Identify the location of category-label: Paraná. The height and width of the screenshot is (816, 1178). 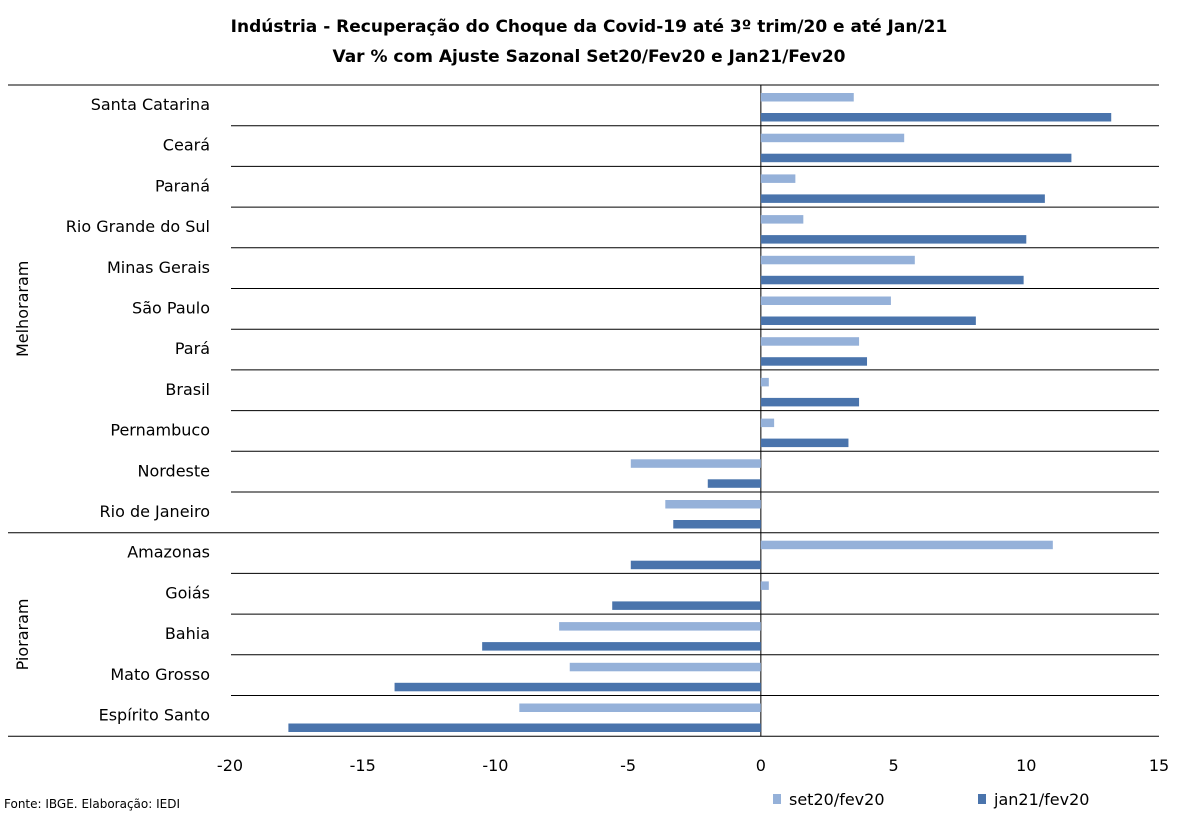
(182, 185).